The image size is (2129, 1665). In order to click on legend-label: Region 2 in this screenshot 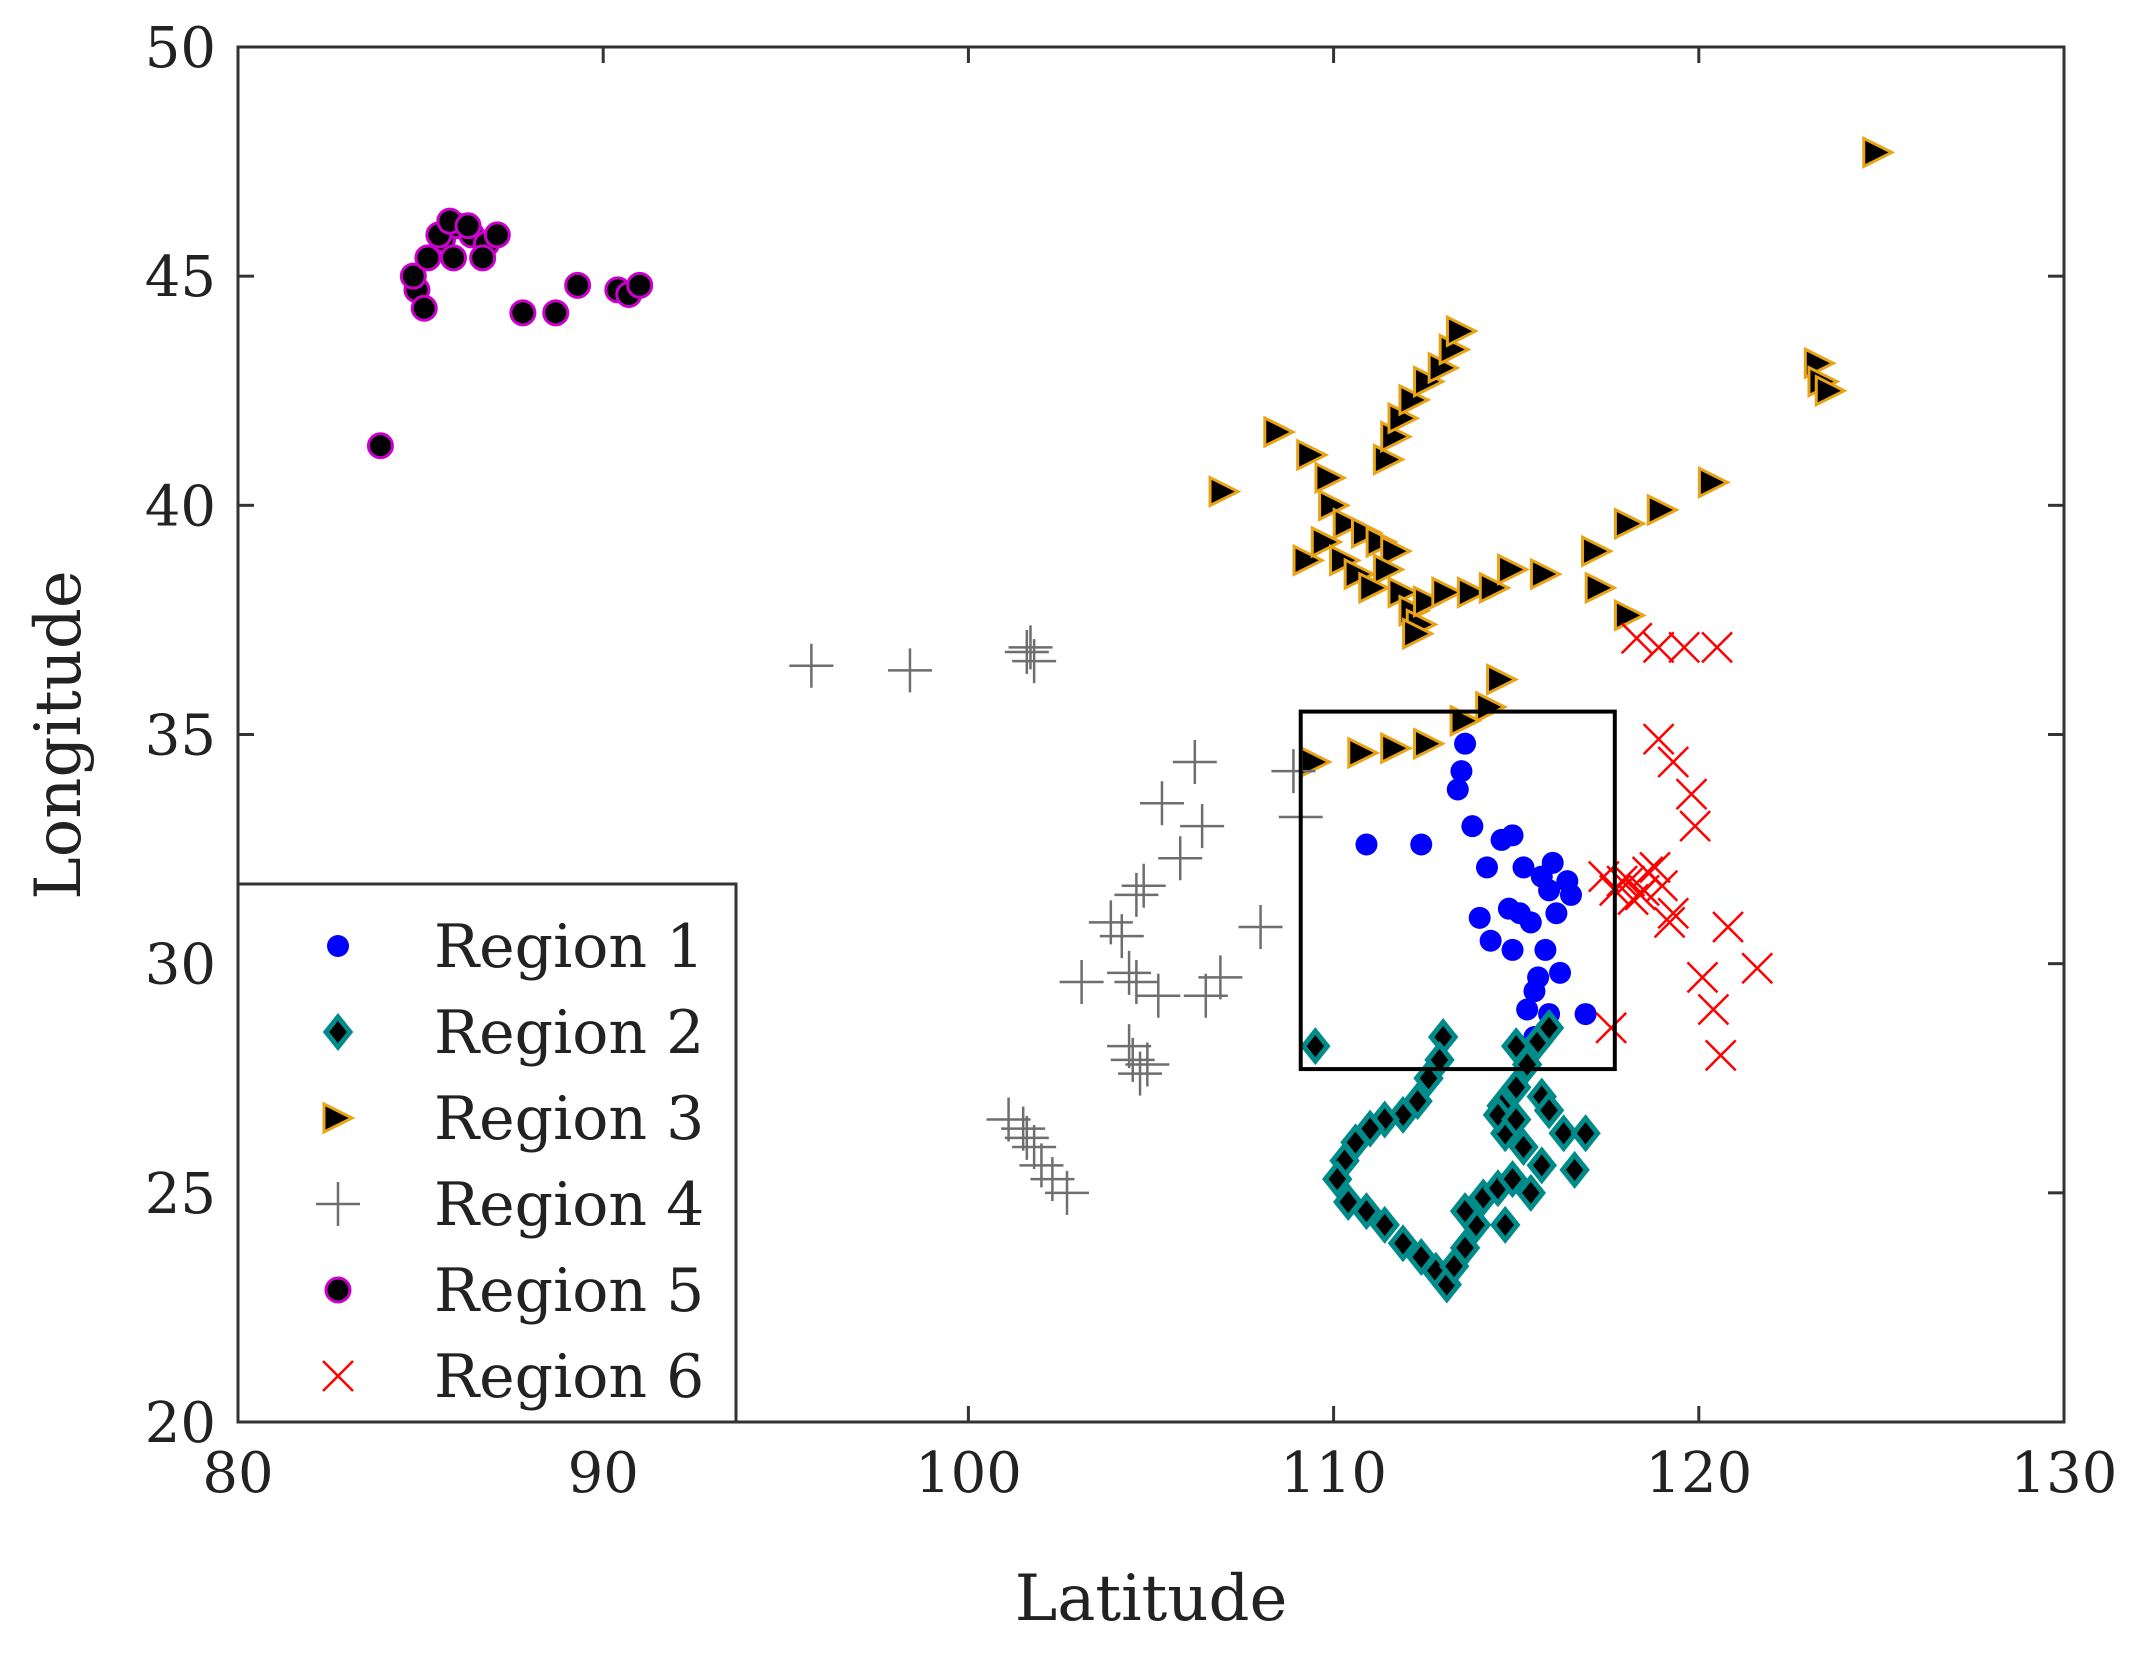, I will do `click(569, 1033)`.